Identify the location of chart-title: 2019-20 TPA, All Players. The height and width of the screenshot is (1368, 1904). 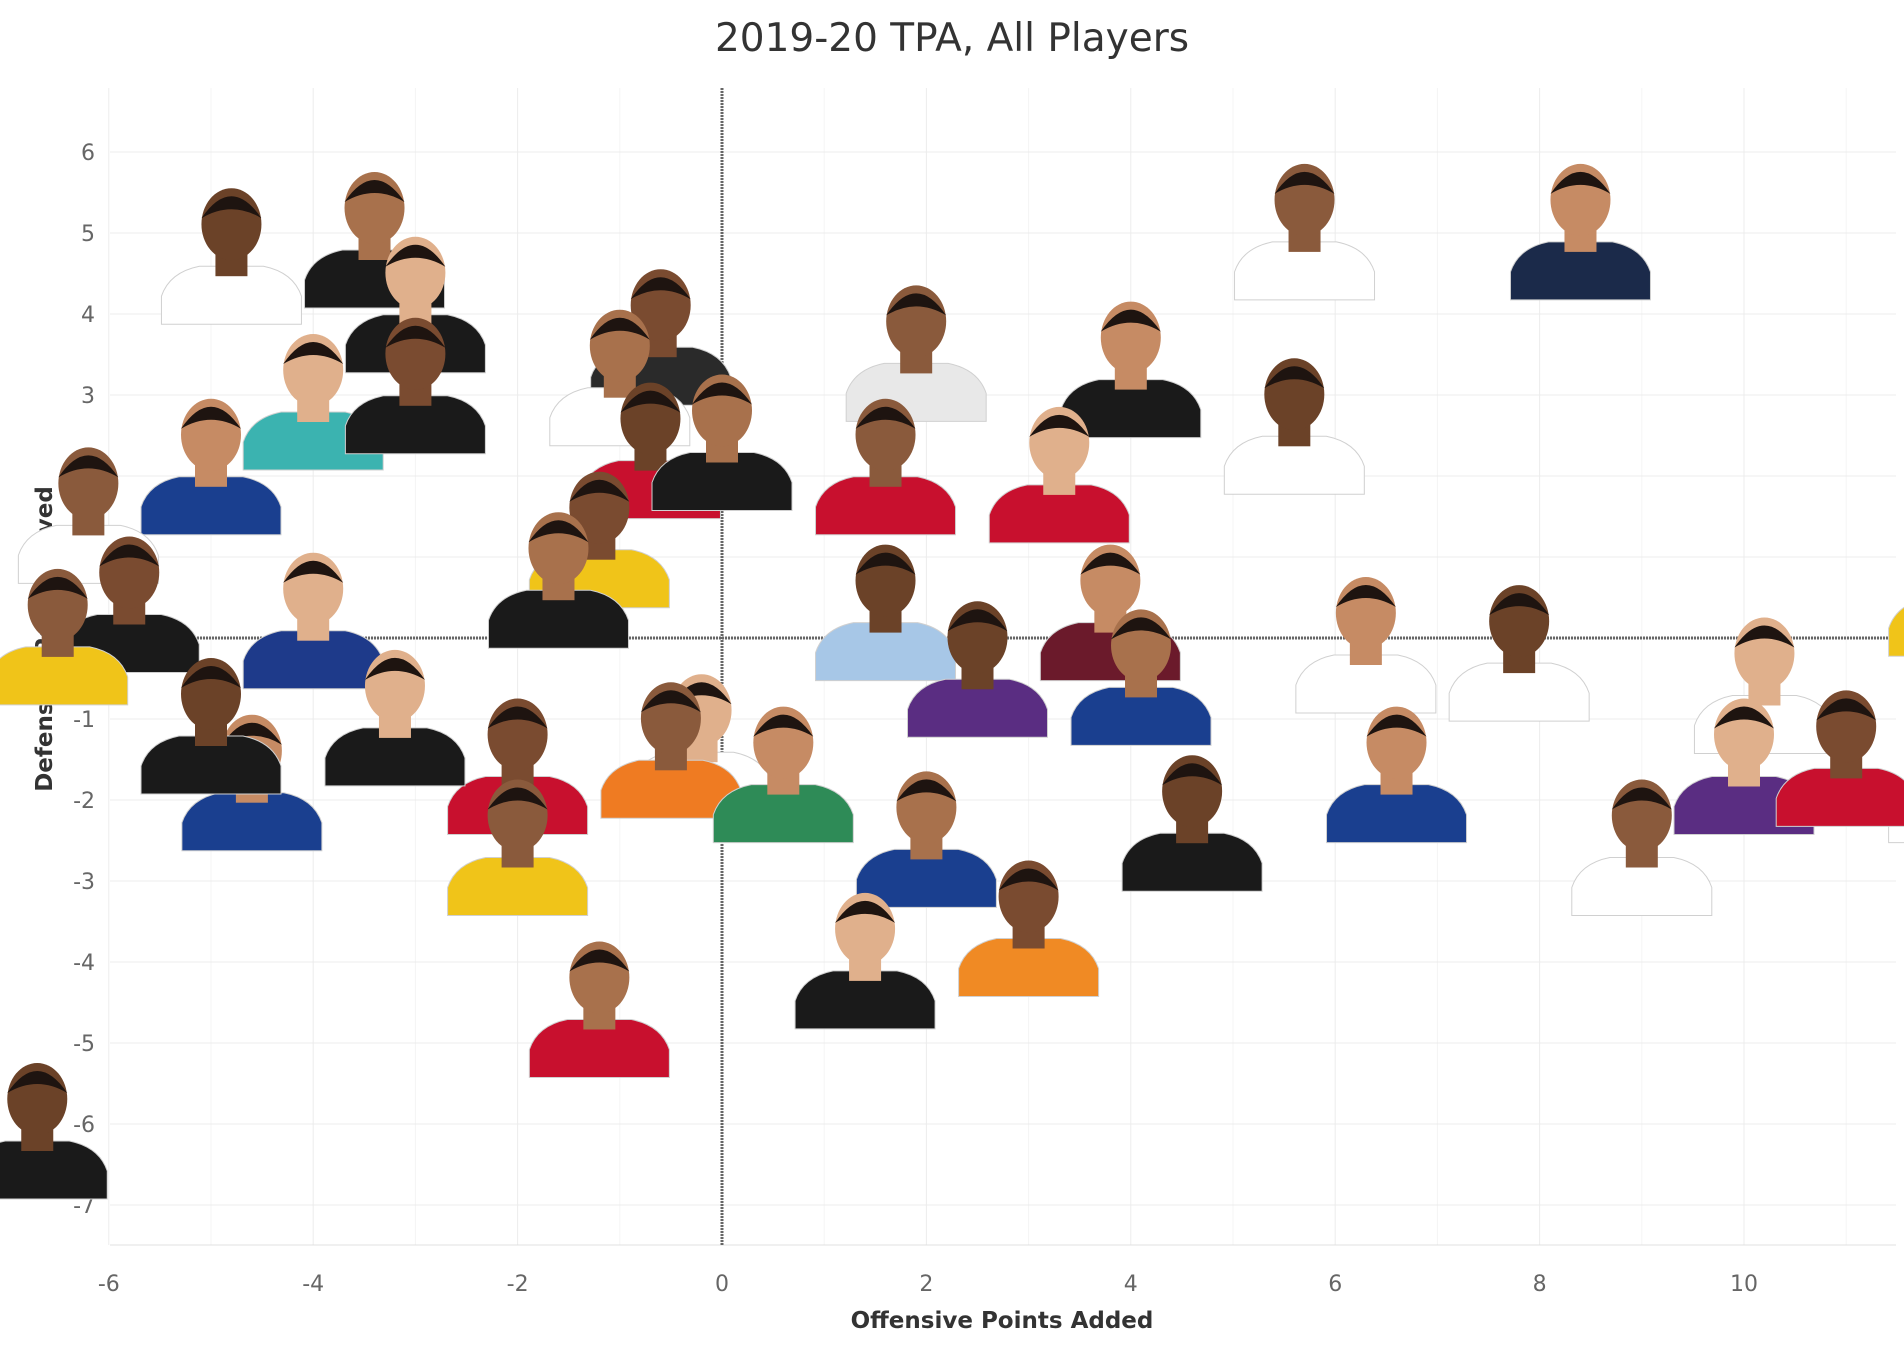
(952, 38).